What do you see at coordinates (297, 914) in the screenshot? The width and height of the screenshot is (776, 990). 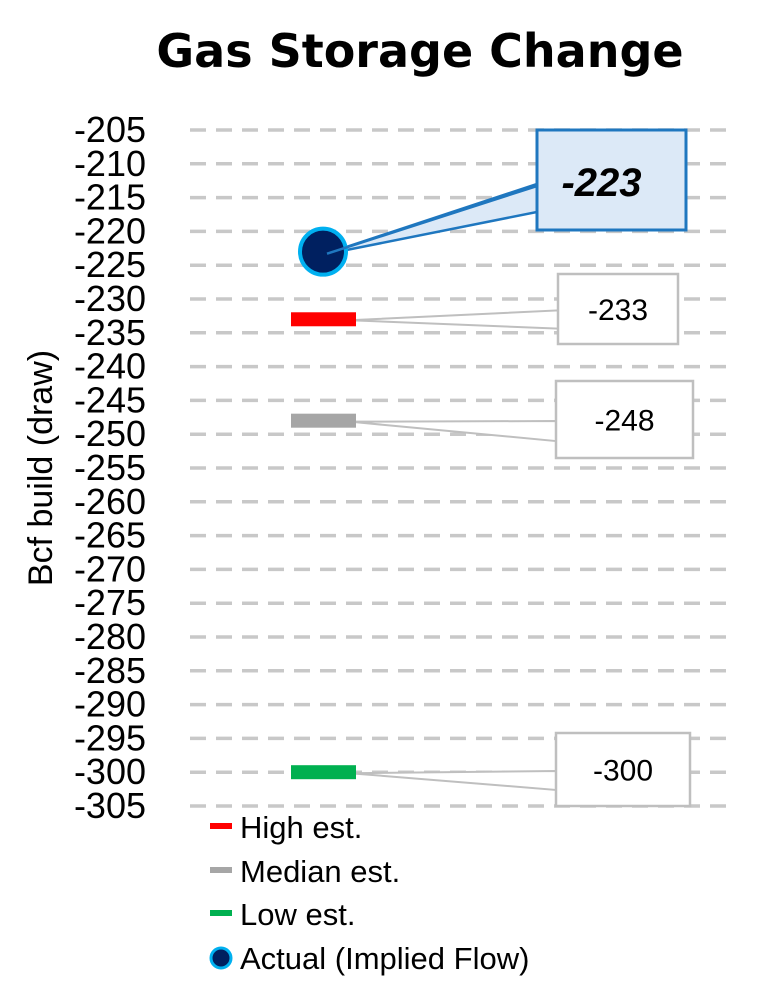 I see `legend-entry: Low est.` at bounding box center [297, 914].